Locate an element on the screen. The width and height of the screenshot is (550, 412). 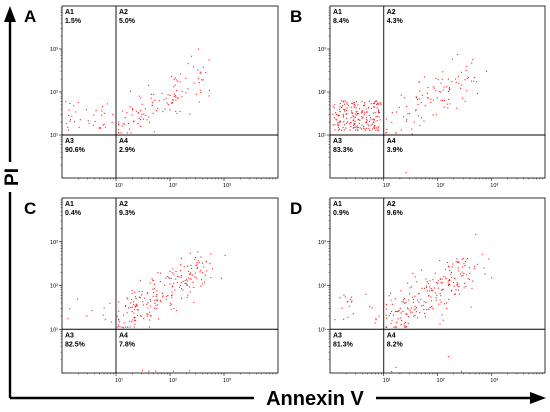
panel-letter: C is located at coordinates (30, 208).